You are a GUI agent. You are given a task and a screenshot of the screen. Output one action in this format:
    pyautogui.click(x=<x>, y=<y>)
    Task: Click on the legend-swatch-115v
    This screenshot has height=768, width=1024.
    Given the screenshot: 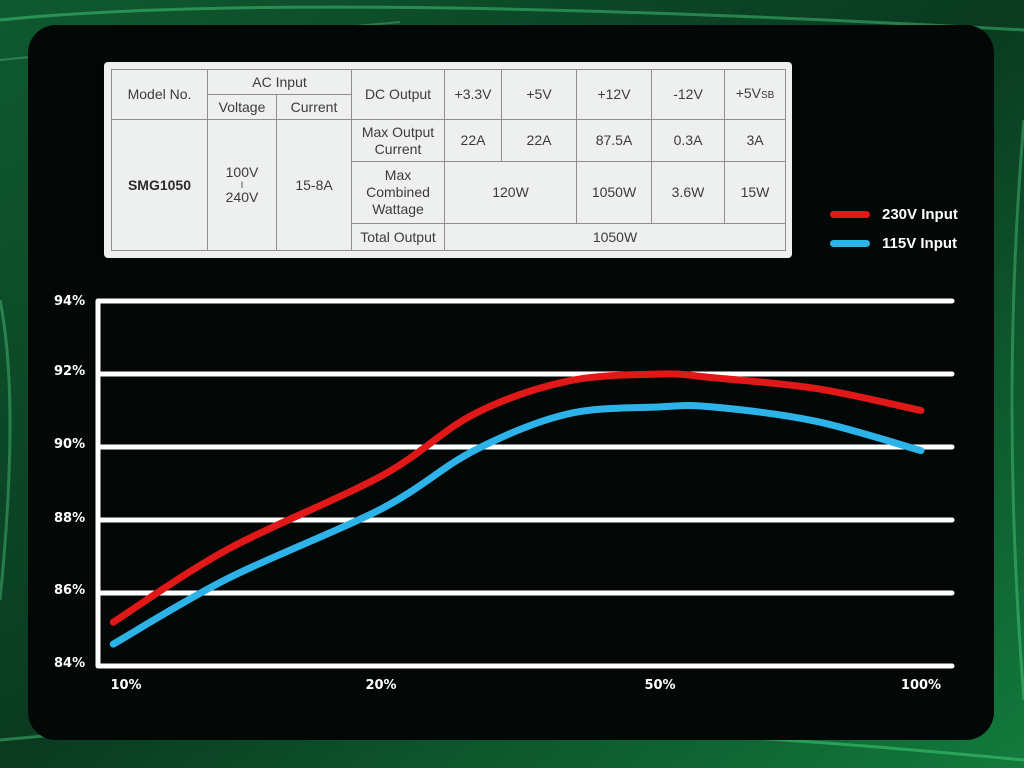 What is the action you would take?
    pyautogui.click(x=850, y=243)
    